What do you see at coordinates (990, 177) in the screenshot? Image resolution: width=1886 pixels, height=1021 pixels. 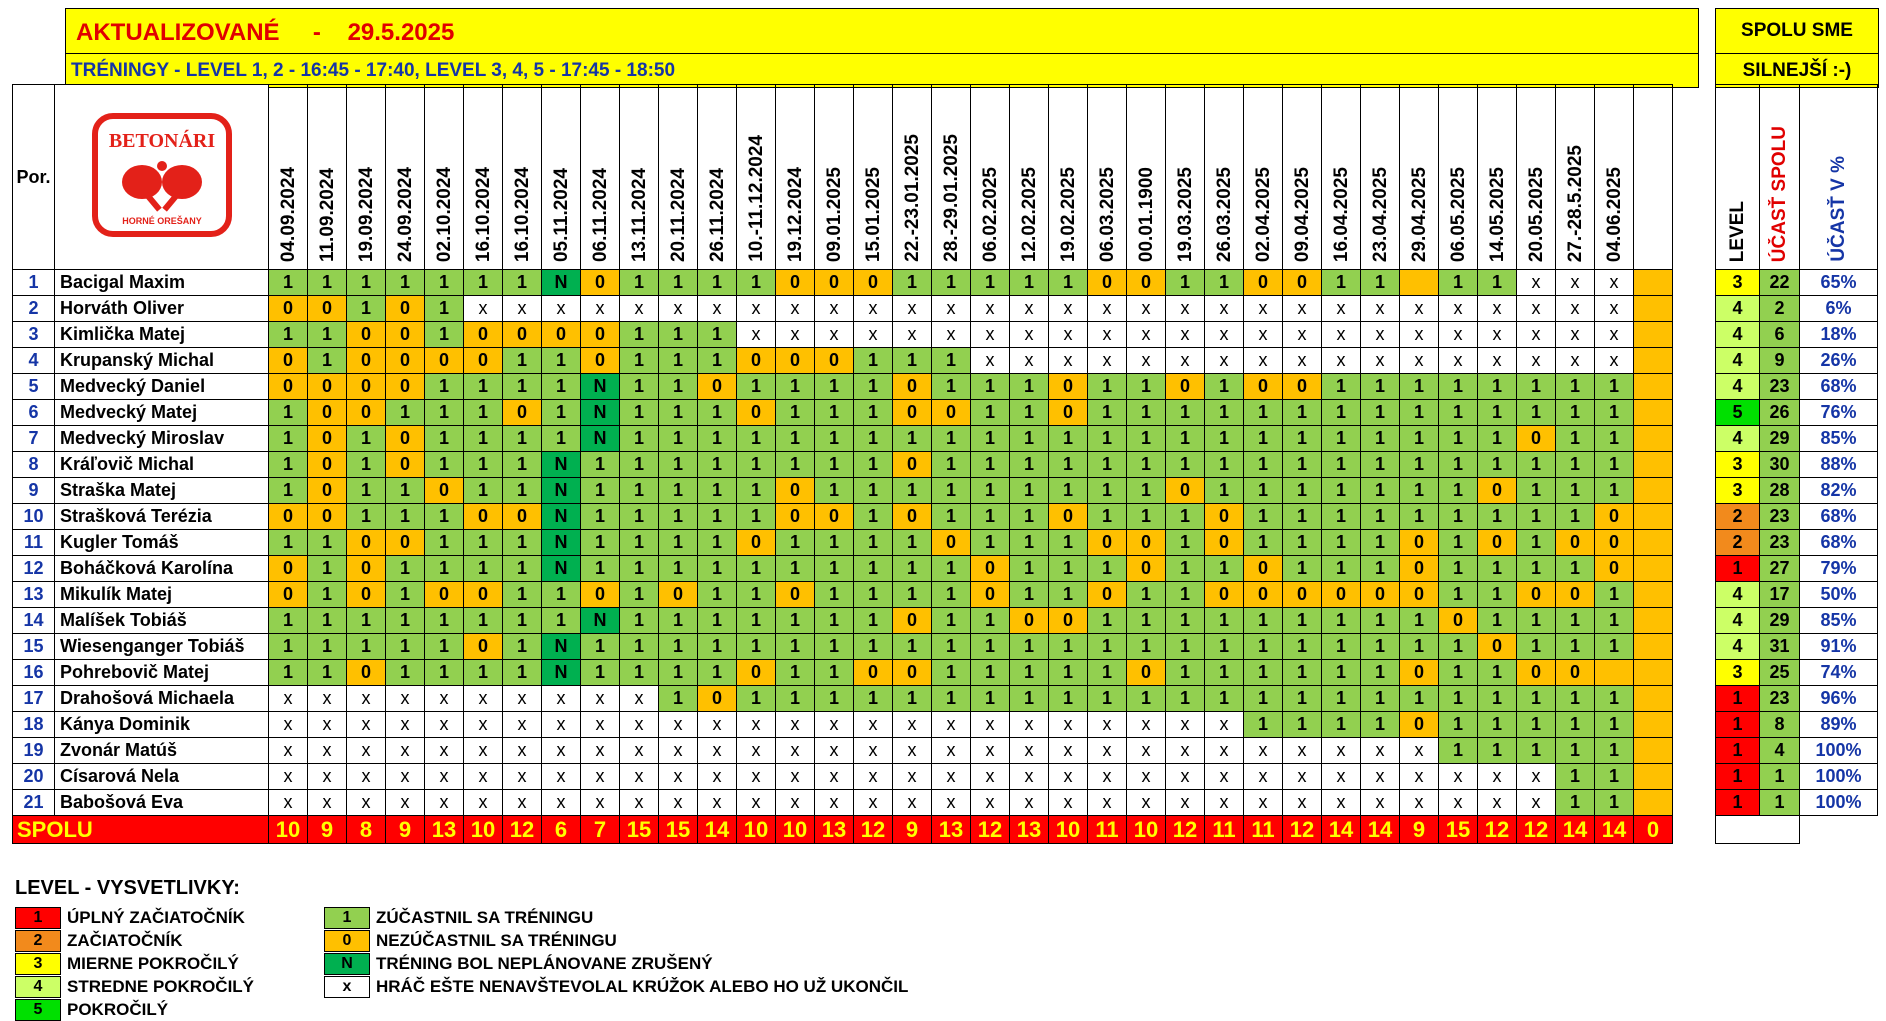 I see `date-header: 06.02.2025` at bounding box center [990, 177].